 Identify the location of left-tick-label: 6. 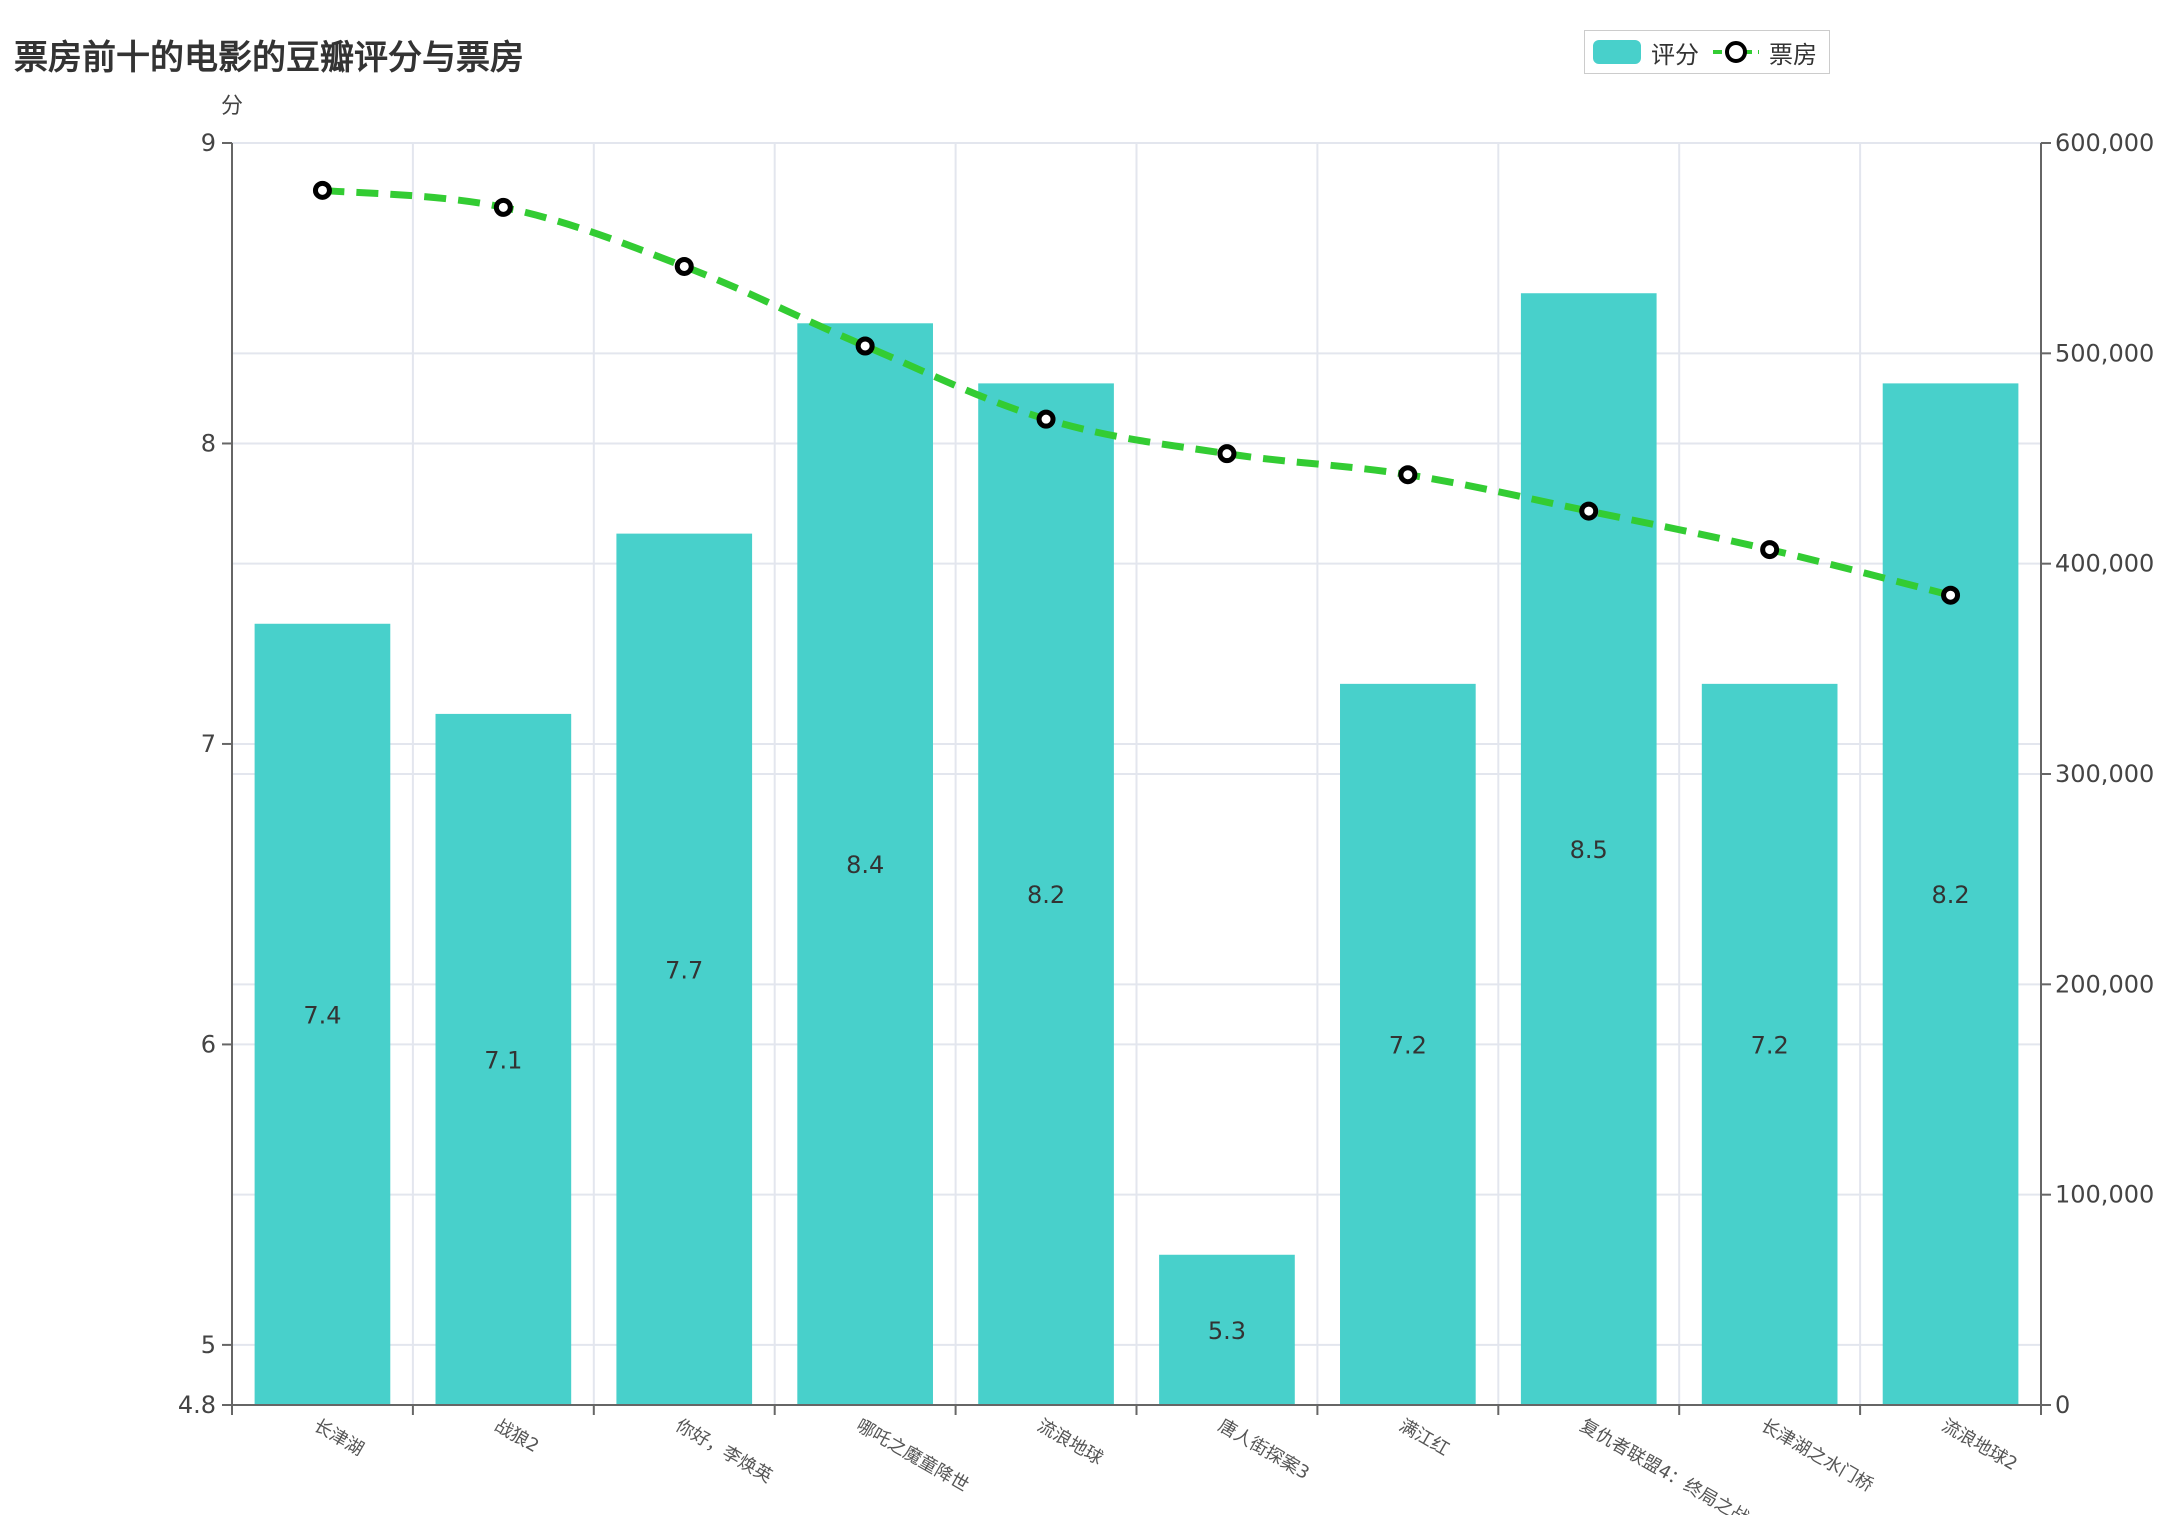
(208, 1044).